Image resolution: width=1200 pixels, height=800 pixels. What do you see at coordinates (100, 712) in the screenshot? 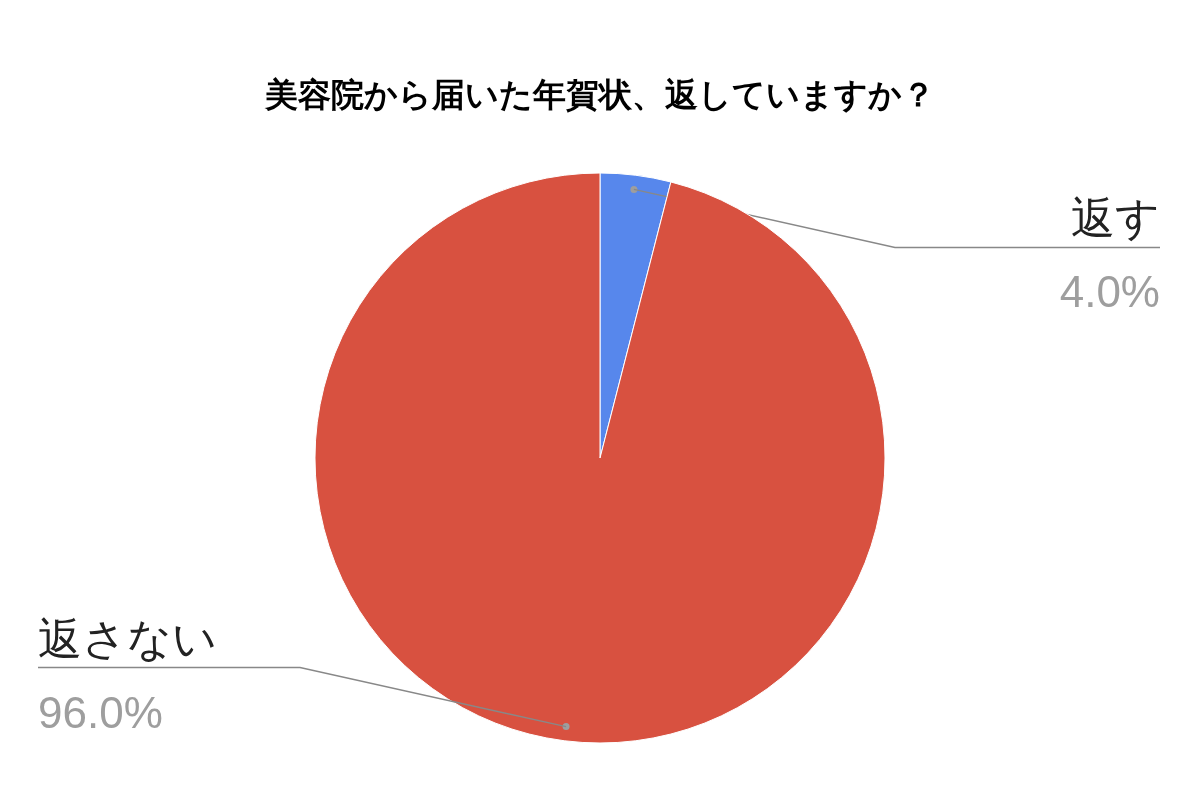
I see `data-label: 96.0%` at bounding box center [100, 712].